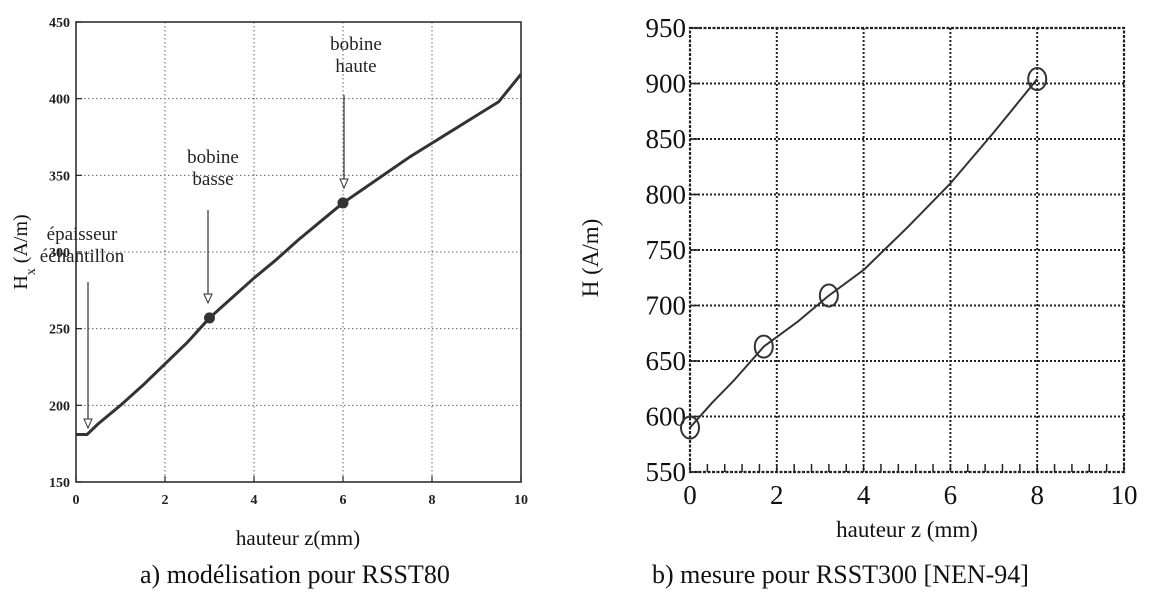 The image size is (1153, 602). I want to click on annotation-label: épaisseur, so click(82, 234).